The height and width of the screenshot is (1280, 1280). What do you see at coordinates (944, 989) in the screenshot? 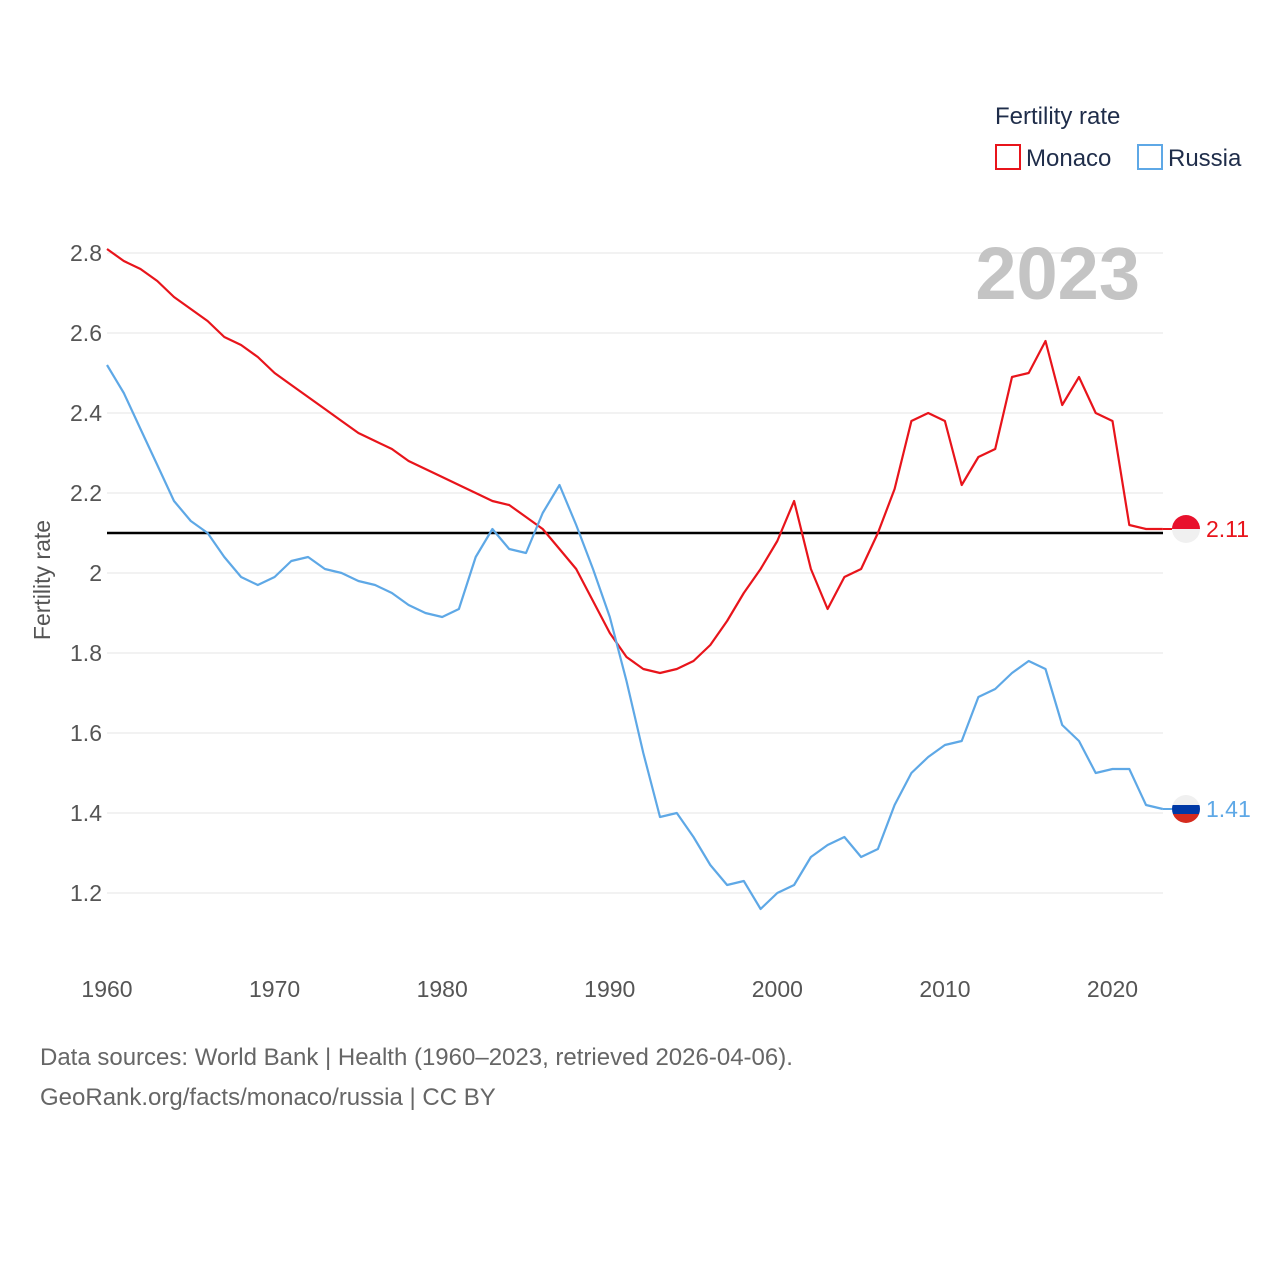
I see `x-tick-label-2010: 2010` at bounding box center [944, 989].